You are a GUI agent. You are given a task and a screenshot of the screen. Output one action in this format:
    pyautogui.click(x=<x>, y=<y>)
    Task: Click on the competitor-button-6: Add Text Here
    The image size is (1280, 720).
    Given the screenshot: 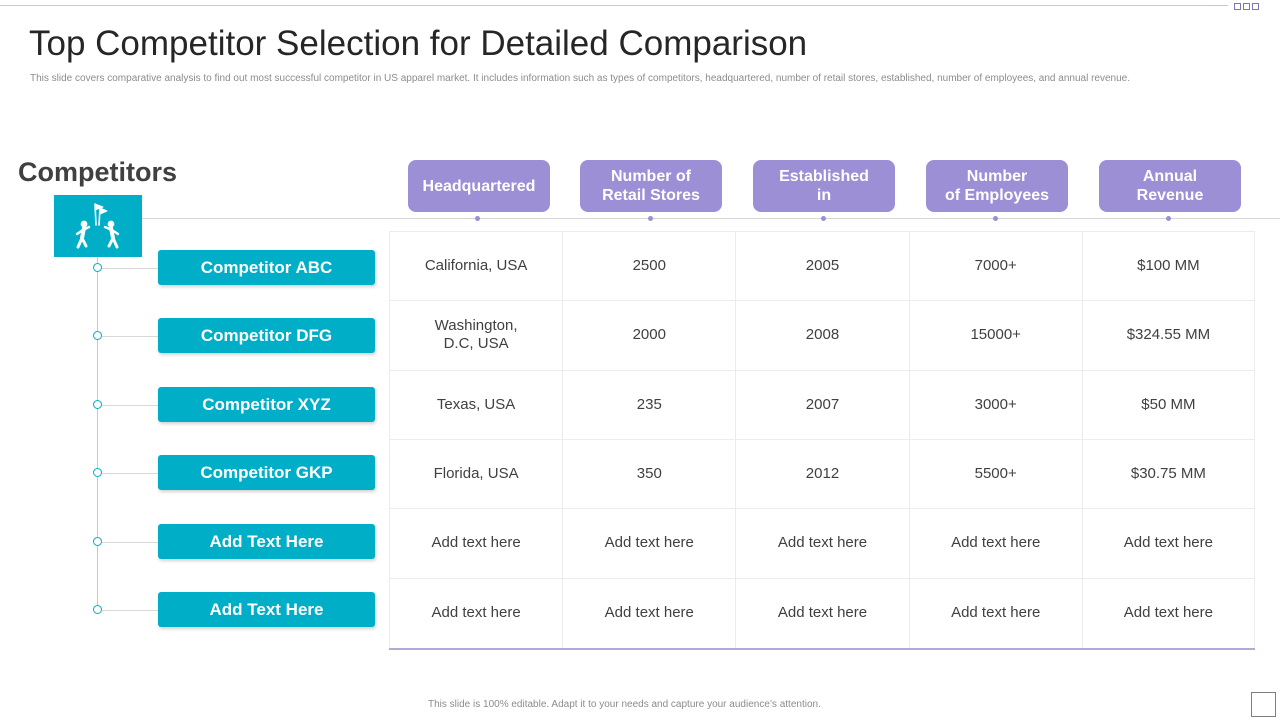 What is the action you would take?
    pyautogui.click(x=266, y=609)
    